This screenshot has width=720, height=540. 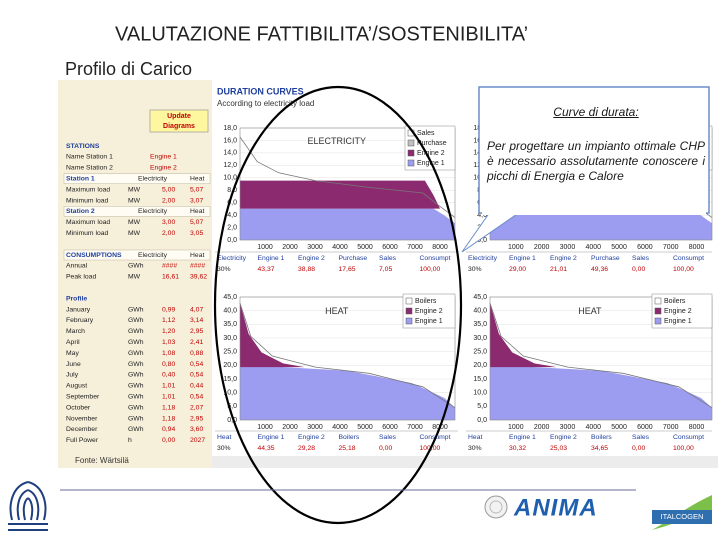 I want to click on cell: February, so click(x=80, y=320).